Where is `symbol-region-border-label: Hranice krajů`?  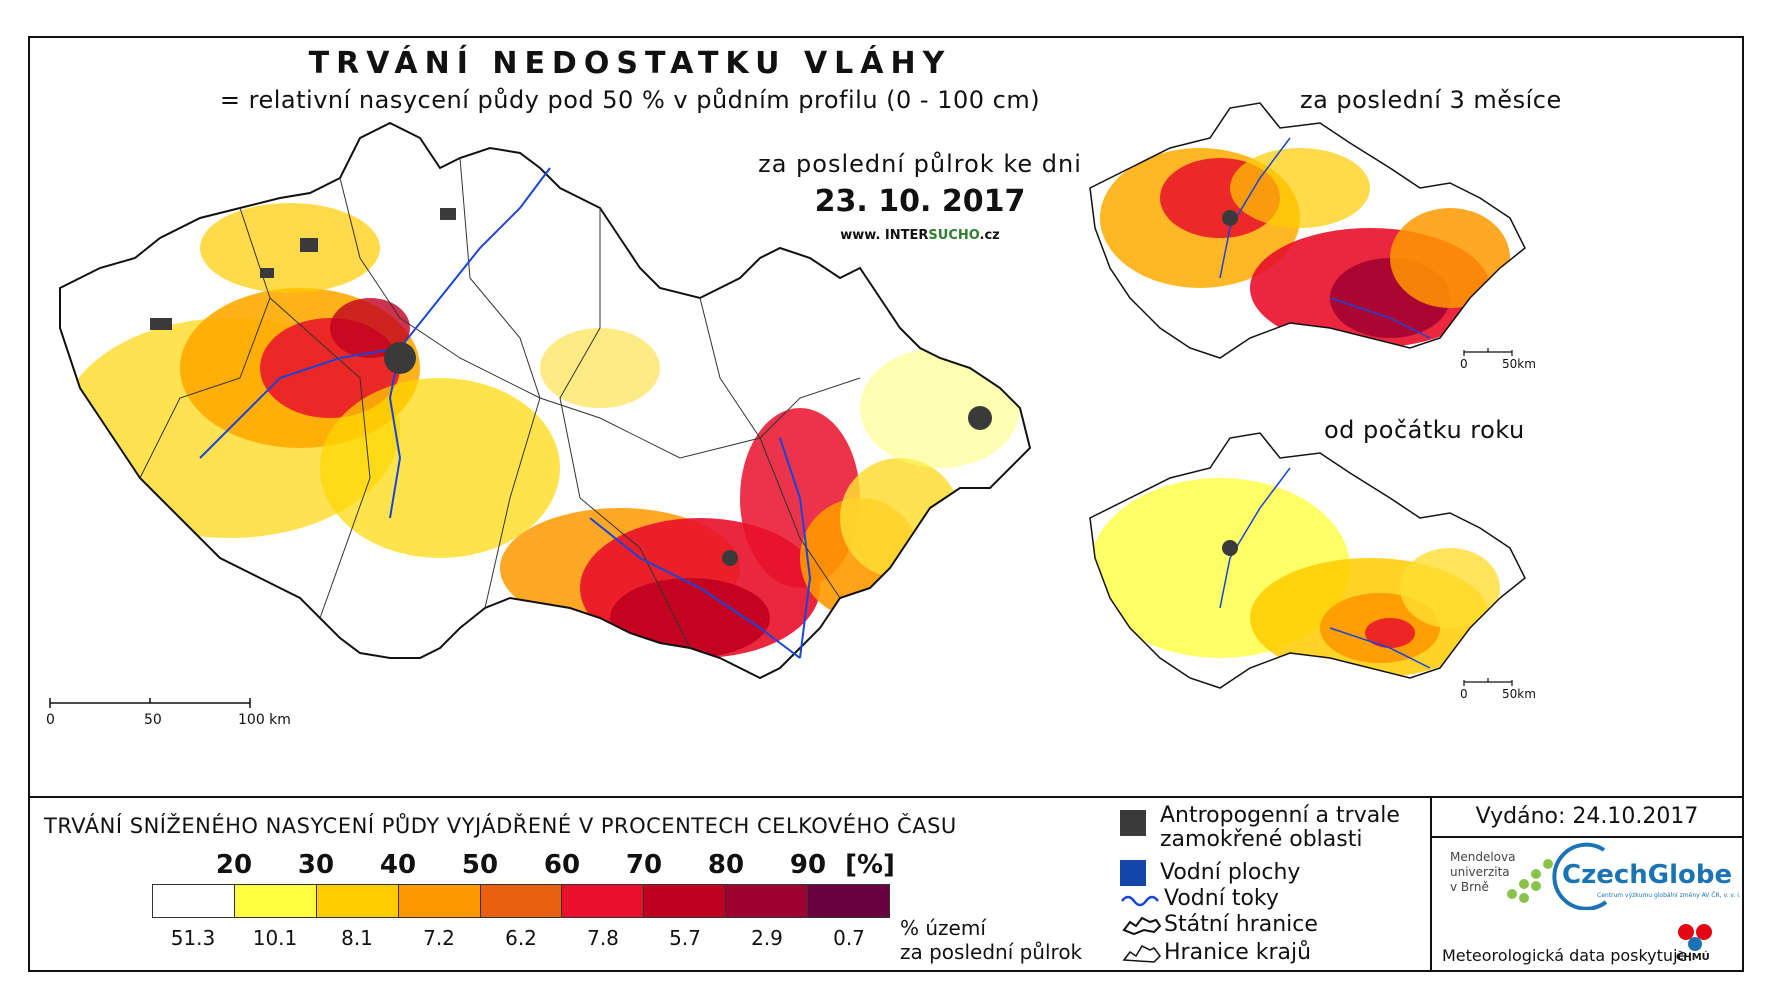
symbol-region-border-label: Hranice krajů is located at coordinates (1238, 952).